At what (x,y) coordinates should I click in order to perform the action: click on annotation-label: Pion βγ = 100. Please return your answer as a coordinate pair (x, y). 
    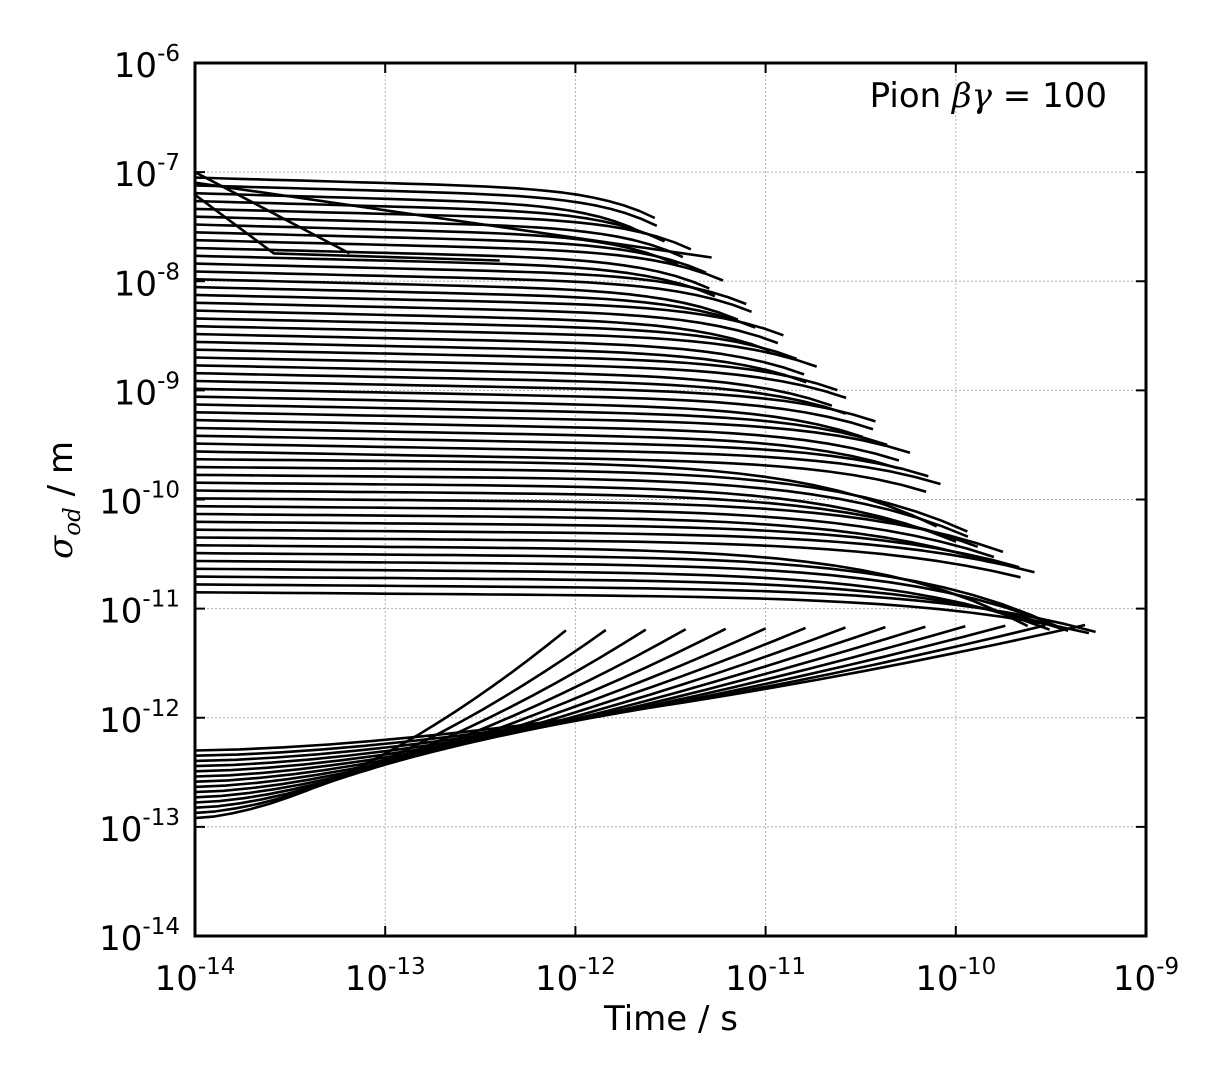
    Looking at the image, I should click on (988, 96).